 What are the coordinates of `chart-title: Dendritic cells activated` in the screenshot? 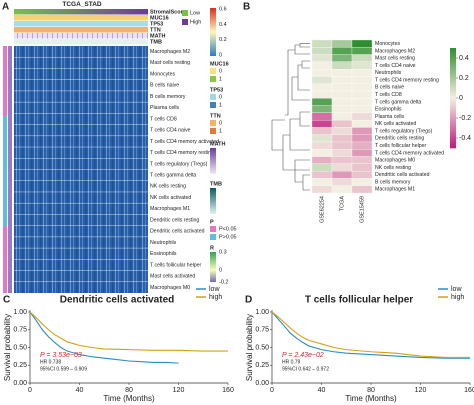 It's located at (117, 300).